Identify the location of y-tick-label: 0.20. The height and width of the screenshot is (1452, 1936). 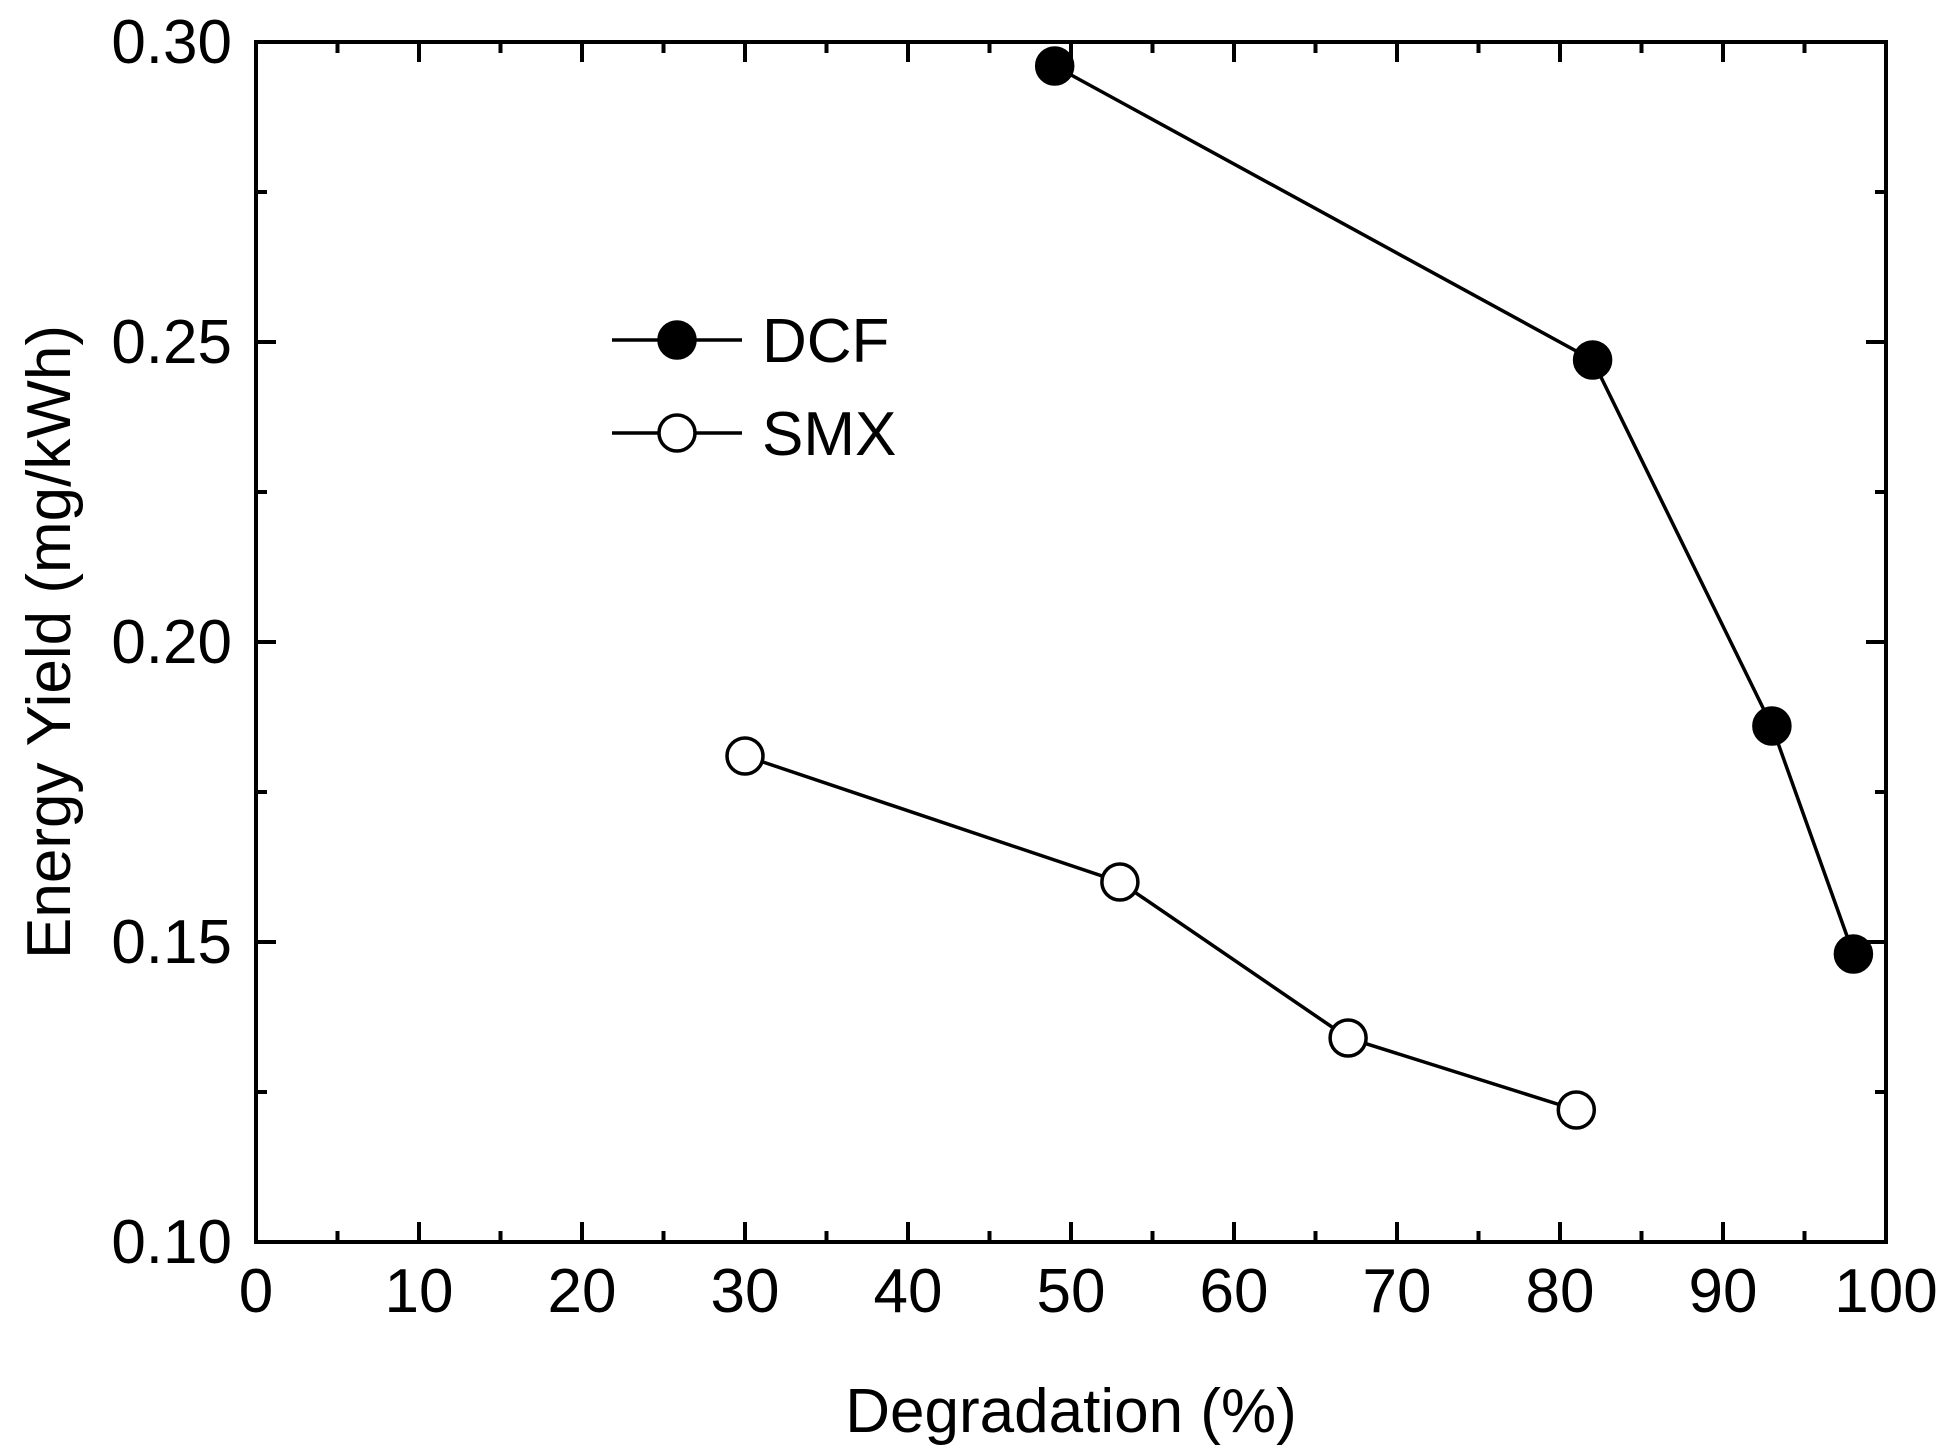
(171, 642).